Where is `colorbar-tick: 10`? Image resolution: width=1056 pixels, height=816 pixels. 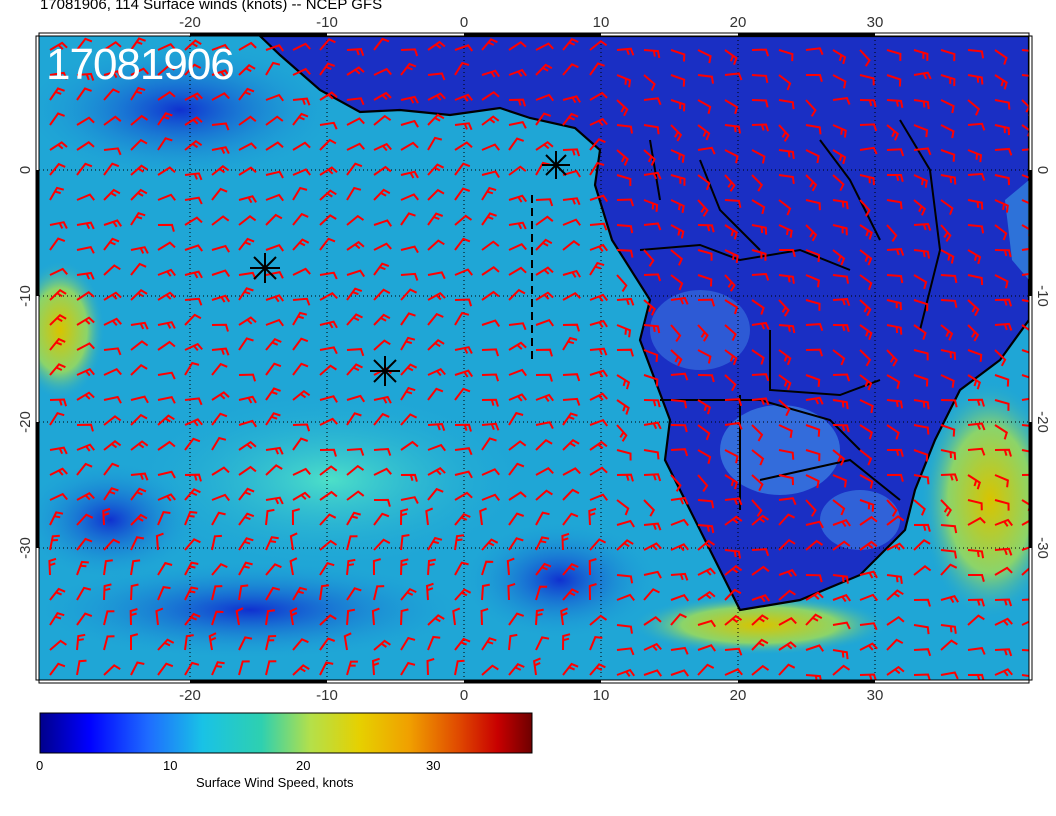
colorbar-tick: 10 is located at coordinates (170, 765).